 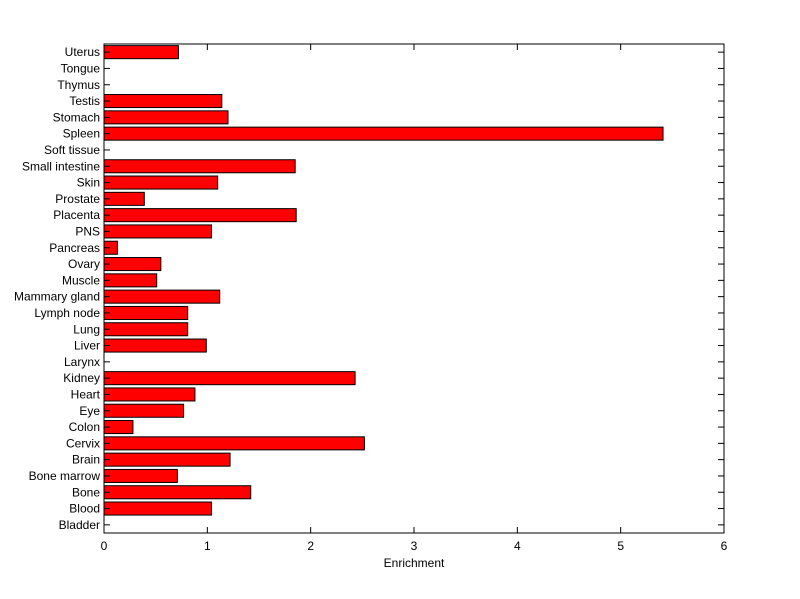 I want to click on bar-stomach, so click(x=166, y=117).